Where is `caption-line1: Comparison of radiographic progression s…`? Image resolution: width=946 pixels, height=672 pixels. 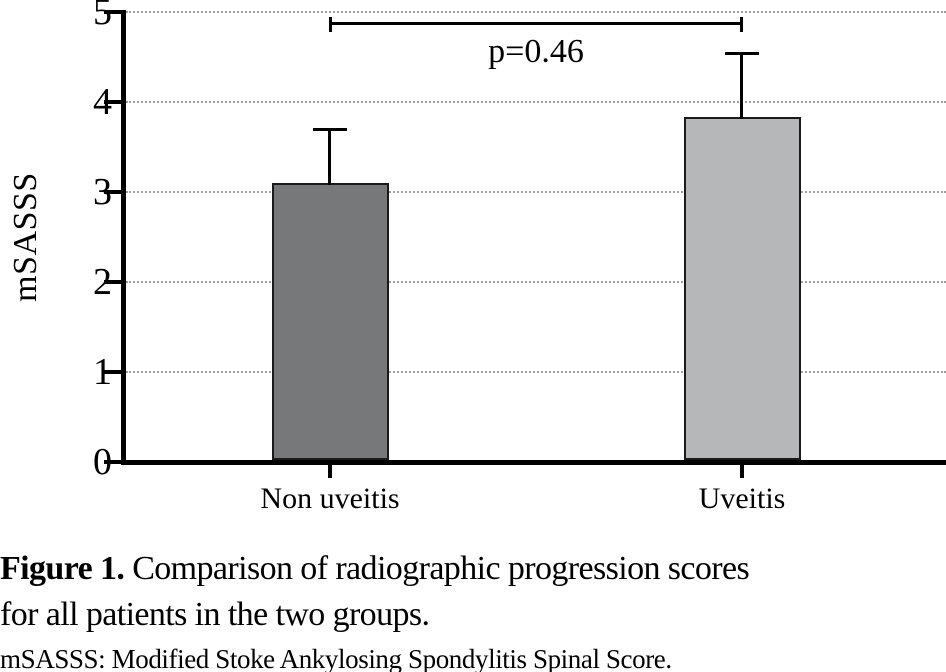 caption-line1: Comparison of radiographic progression s… is located at coordinates (437, 568).